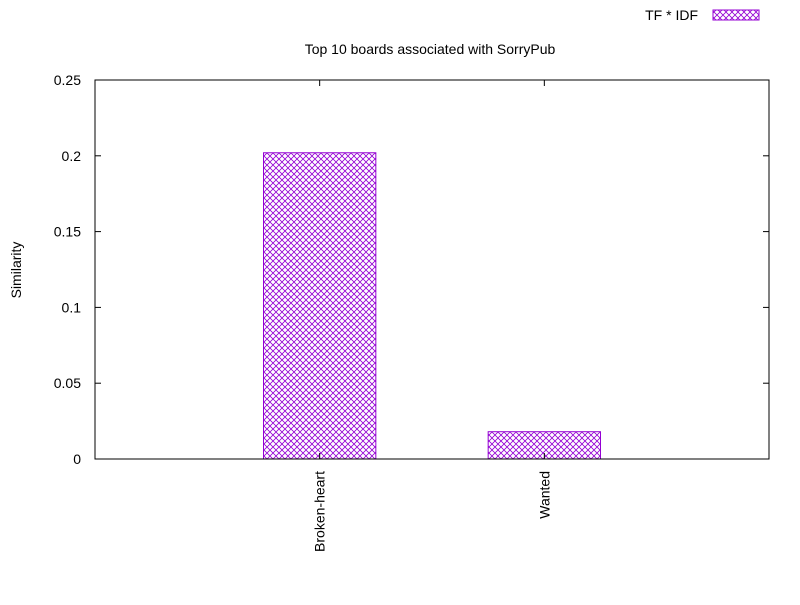 This screenshot has height=605, width=800. I want to click on y-axis-label: Similarity, so click(16, 270).